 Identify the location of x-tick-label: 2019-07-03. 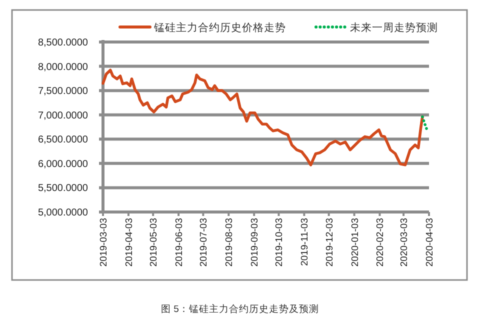
(204, 242).